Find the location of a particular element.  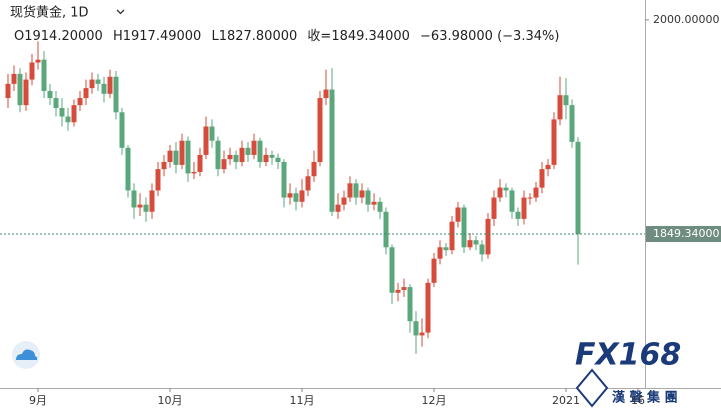

x-tick-label: 9月 is located at coordinates (38, 400).